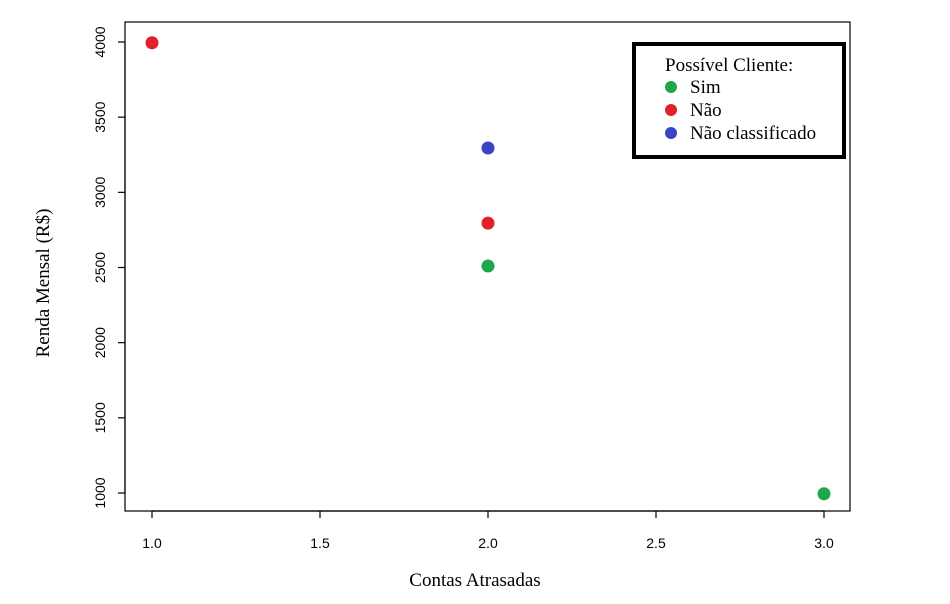 The image size is (950, 604). What do you see at coordinates (671, 87) in the screenshot?
I see `legend-marker-sim` at bounding box center [671, 87].